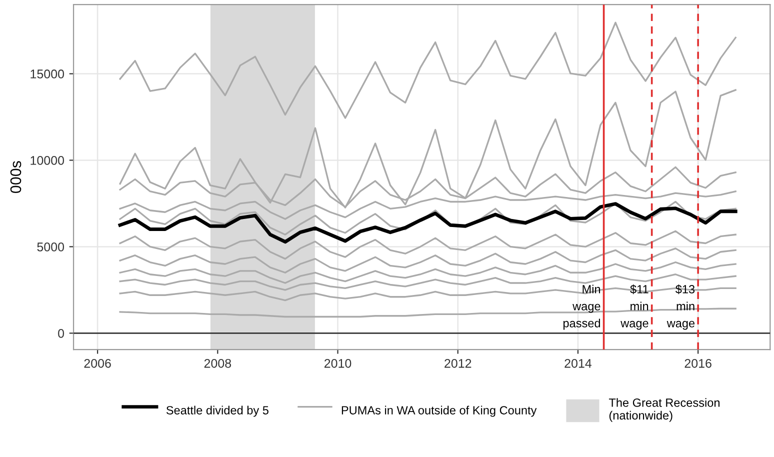  Describe the element at coordinates (338, 363) in the screenshot. I see `x-tick-label: 2010` at that location.